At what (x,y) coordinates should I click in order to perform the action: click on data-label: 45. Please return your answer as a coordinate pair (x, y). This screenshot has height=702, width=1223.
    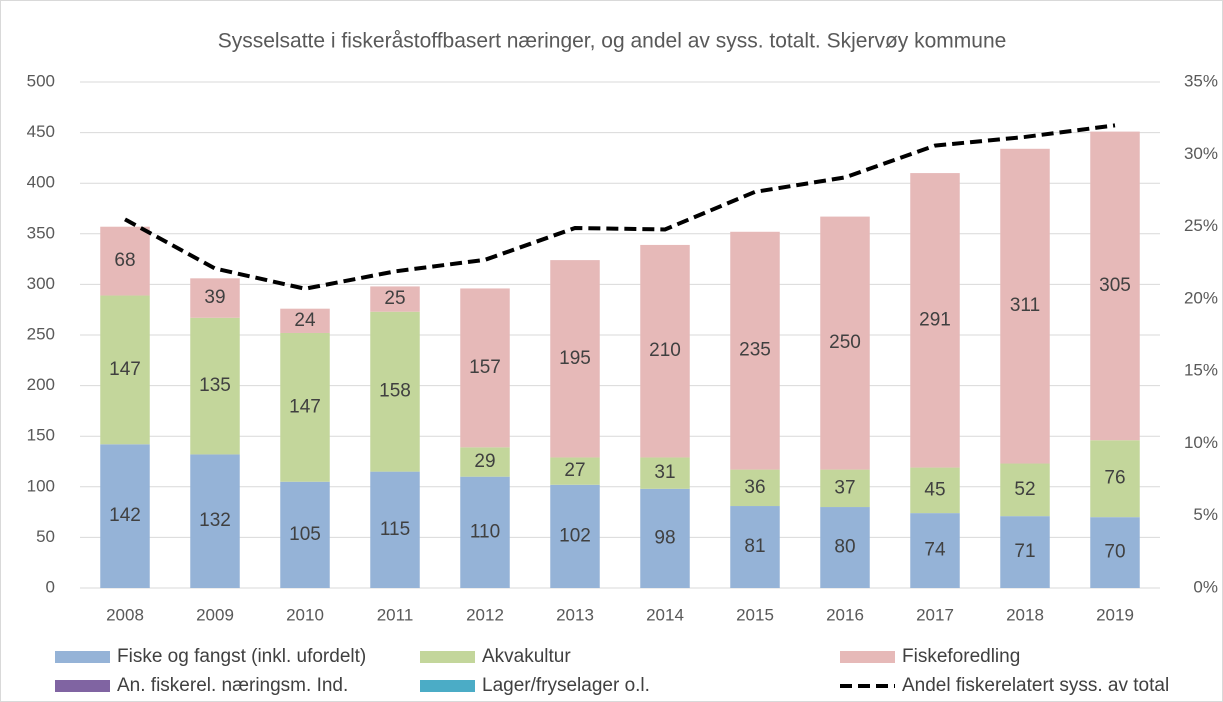
    Looking at the image, I should click on (934, 489).